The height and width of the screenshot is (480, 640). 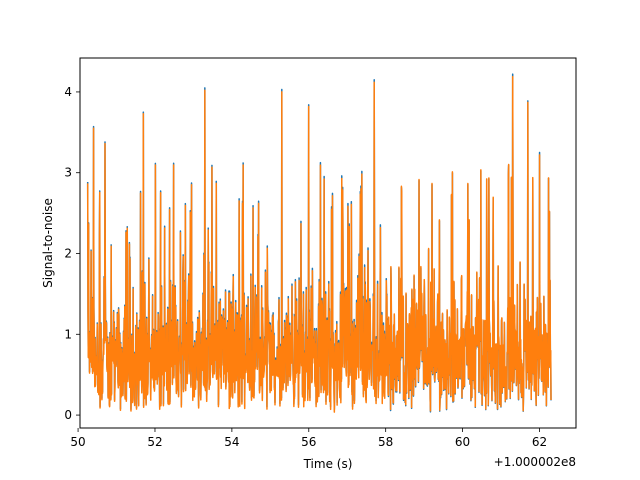 What do you see at coordinates (68, 254) in the screenshot?
I see `y-tick-label: 2` at bounding box center [68, 254].